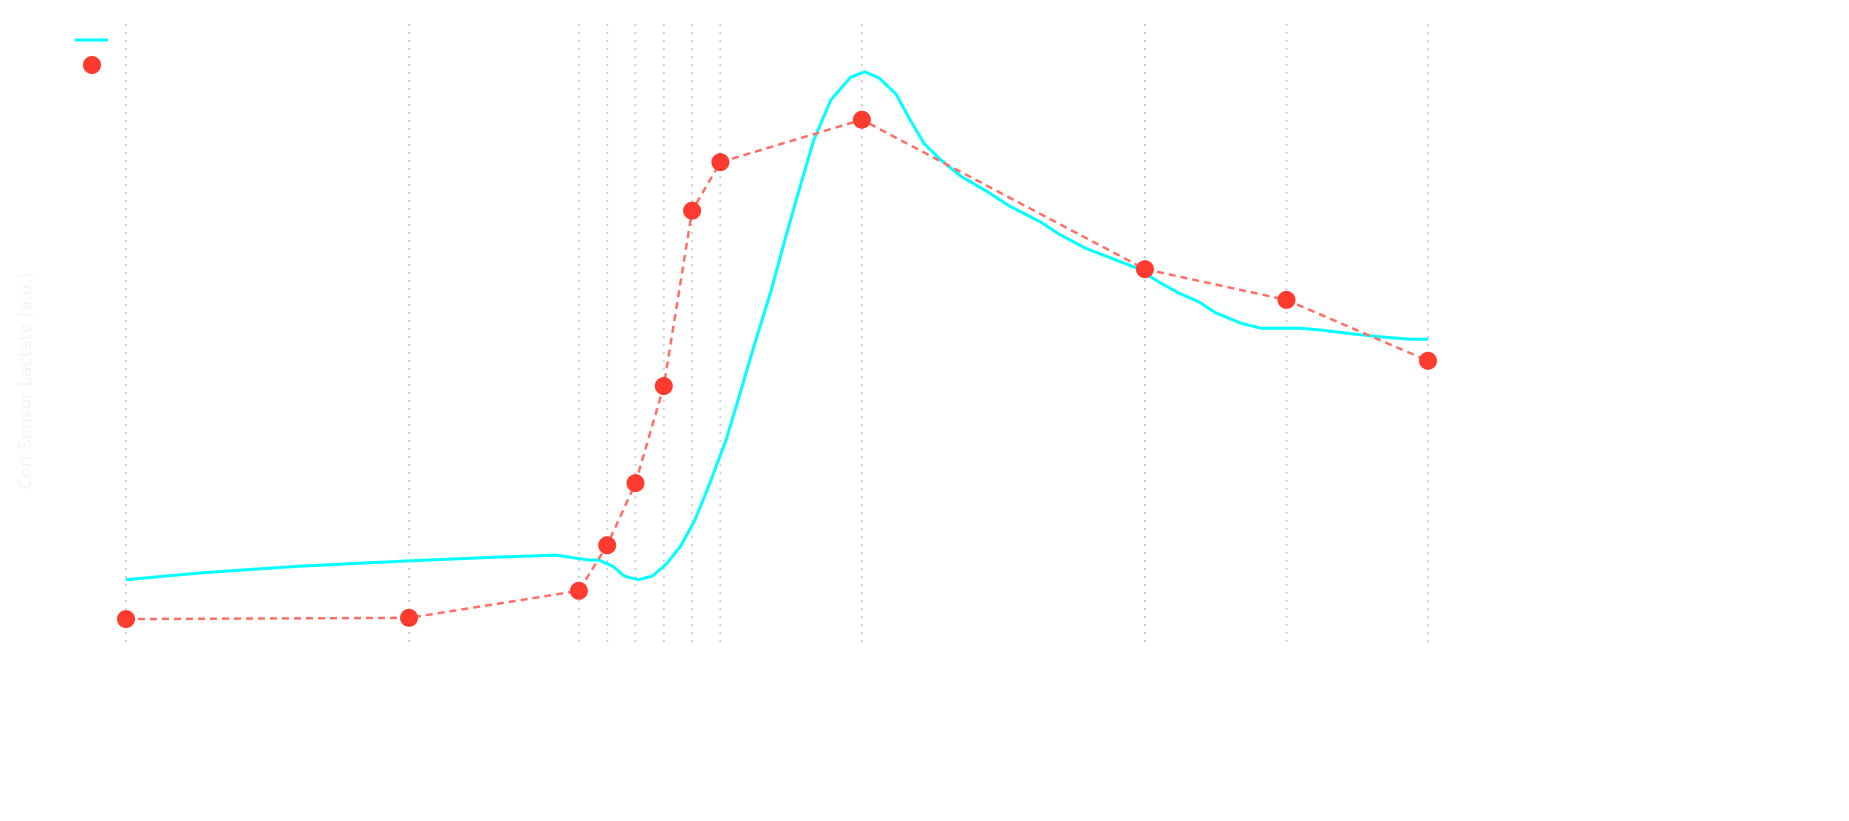 Image resolution: width=1849 pixels, height=821 pixels. Describe the element at coordinates (26, 381) in the screenshot. I see `y-axis-label: Cori Sensor Lactate (a.u.)` at that location.